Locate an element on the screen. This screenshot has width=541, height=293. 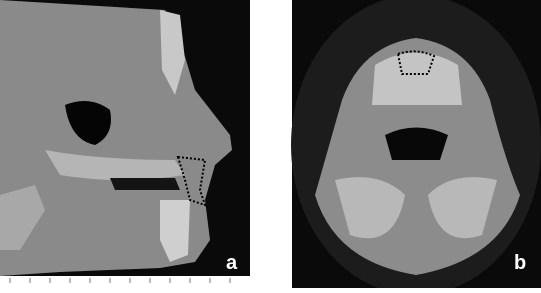
ruler is located at coordinates (125, 282).